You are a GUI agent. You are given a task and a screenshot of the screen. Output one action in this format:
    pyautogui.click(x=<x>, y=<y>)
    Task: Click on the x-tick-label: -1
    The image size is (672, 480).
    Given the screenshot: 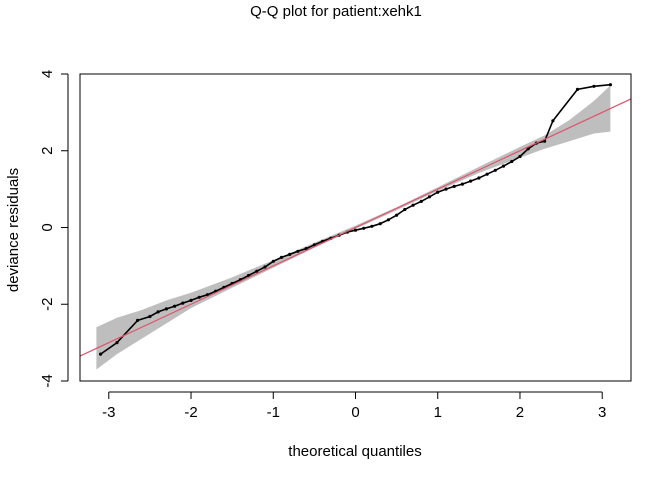 What is the action you would take?
    pyautogui.click(x=273, y=412)
    